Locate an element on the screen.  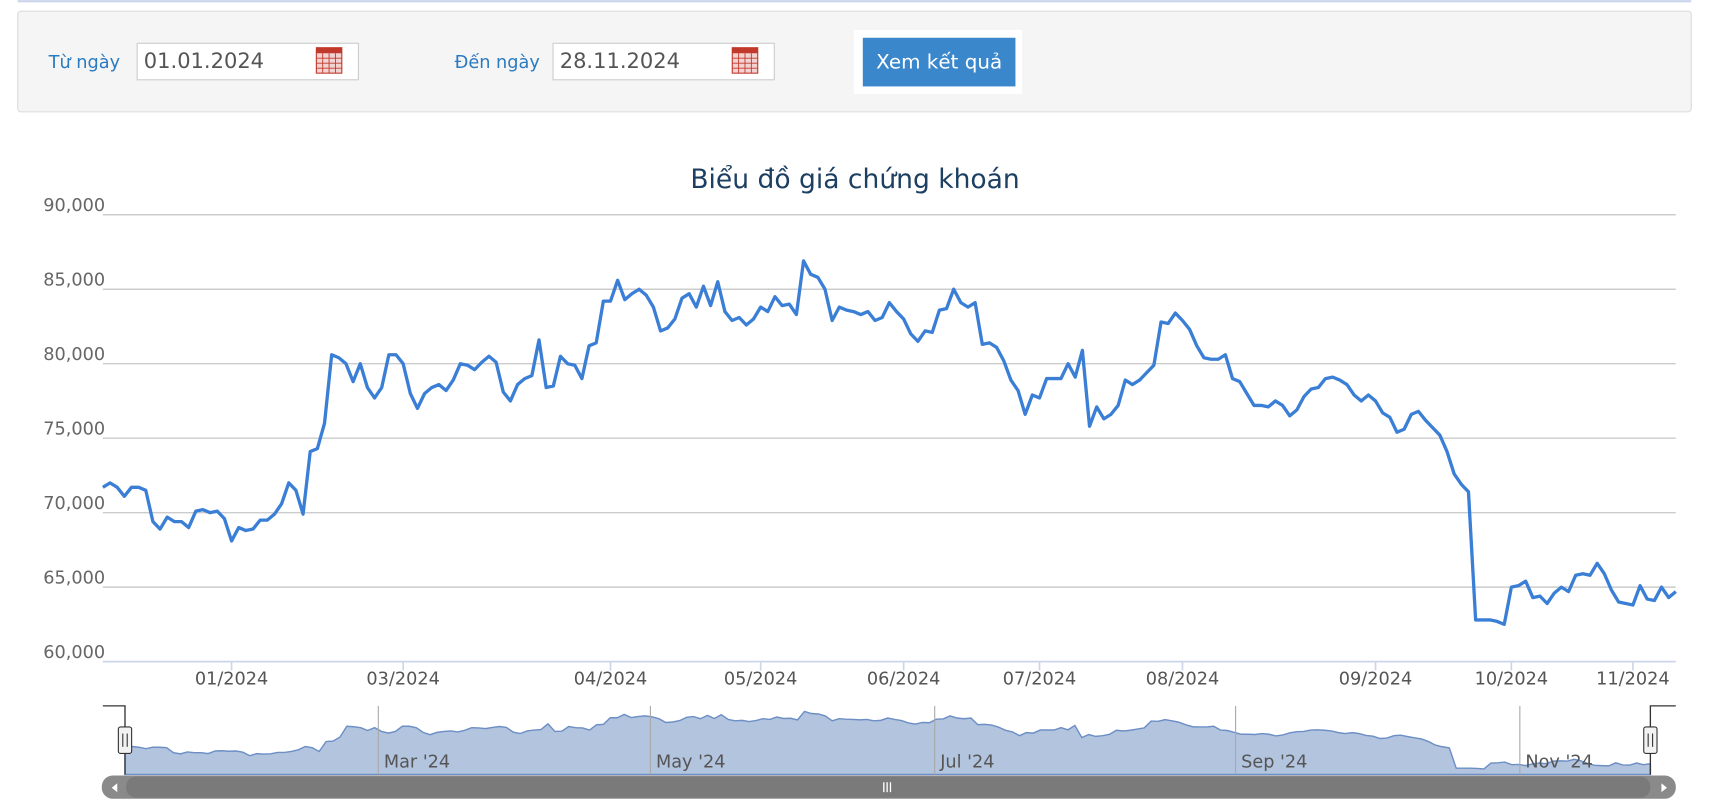
y-tick-label: 85,000 is located at coordinates (74, 280).